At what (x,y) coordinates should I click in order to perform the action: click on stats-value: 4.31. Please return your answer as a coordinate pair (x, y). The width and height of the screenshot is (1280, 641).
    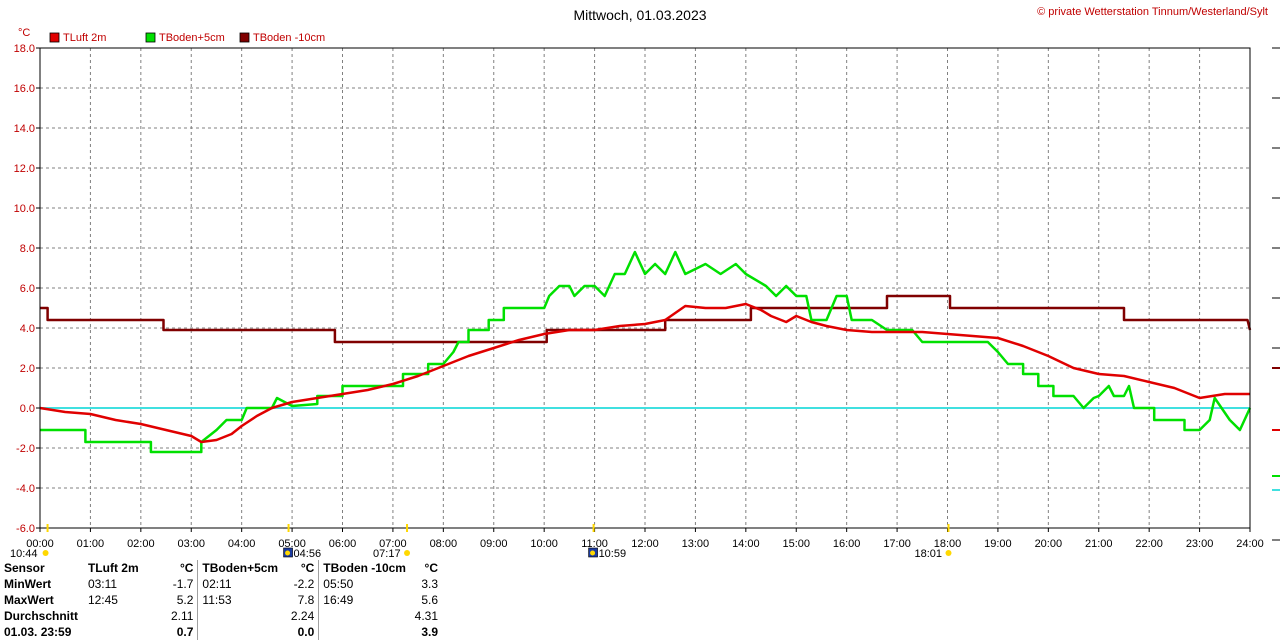
    Looking at the image, I should click on (426, 616).